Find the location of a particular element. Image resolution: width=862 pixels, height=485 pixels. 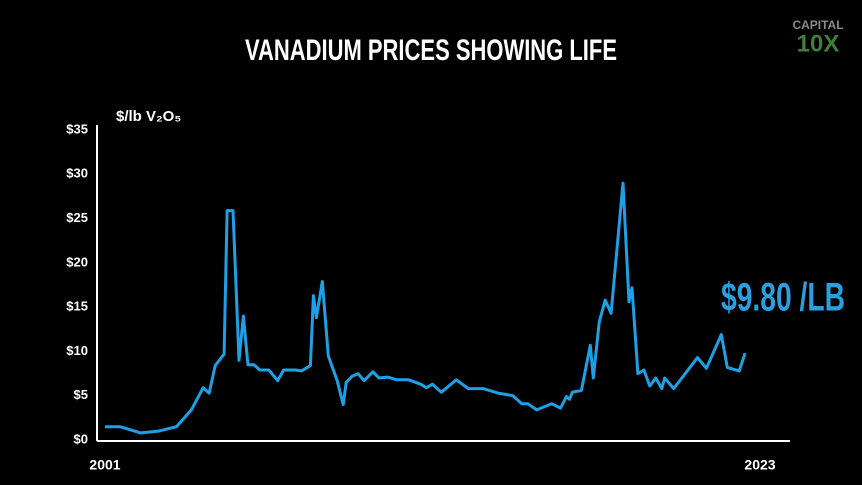

y-tick-label: $20 is located at coordinates (77, 261).